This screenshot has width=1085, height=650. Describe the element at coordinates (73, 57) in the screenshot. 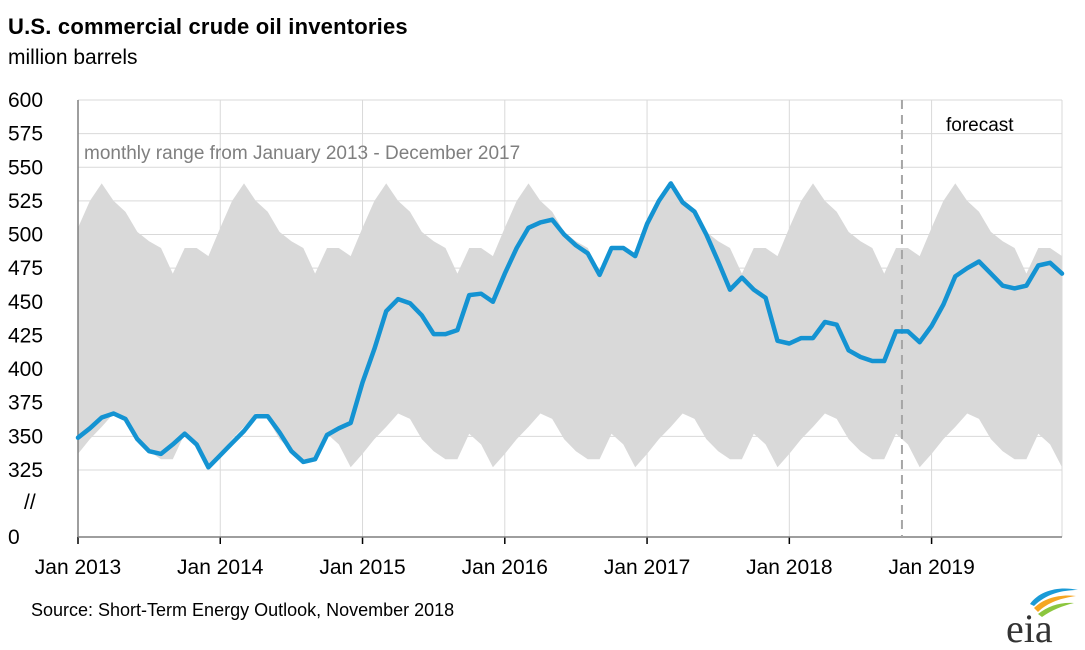

I see `chart-subtitle: million barrels` at that location.